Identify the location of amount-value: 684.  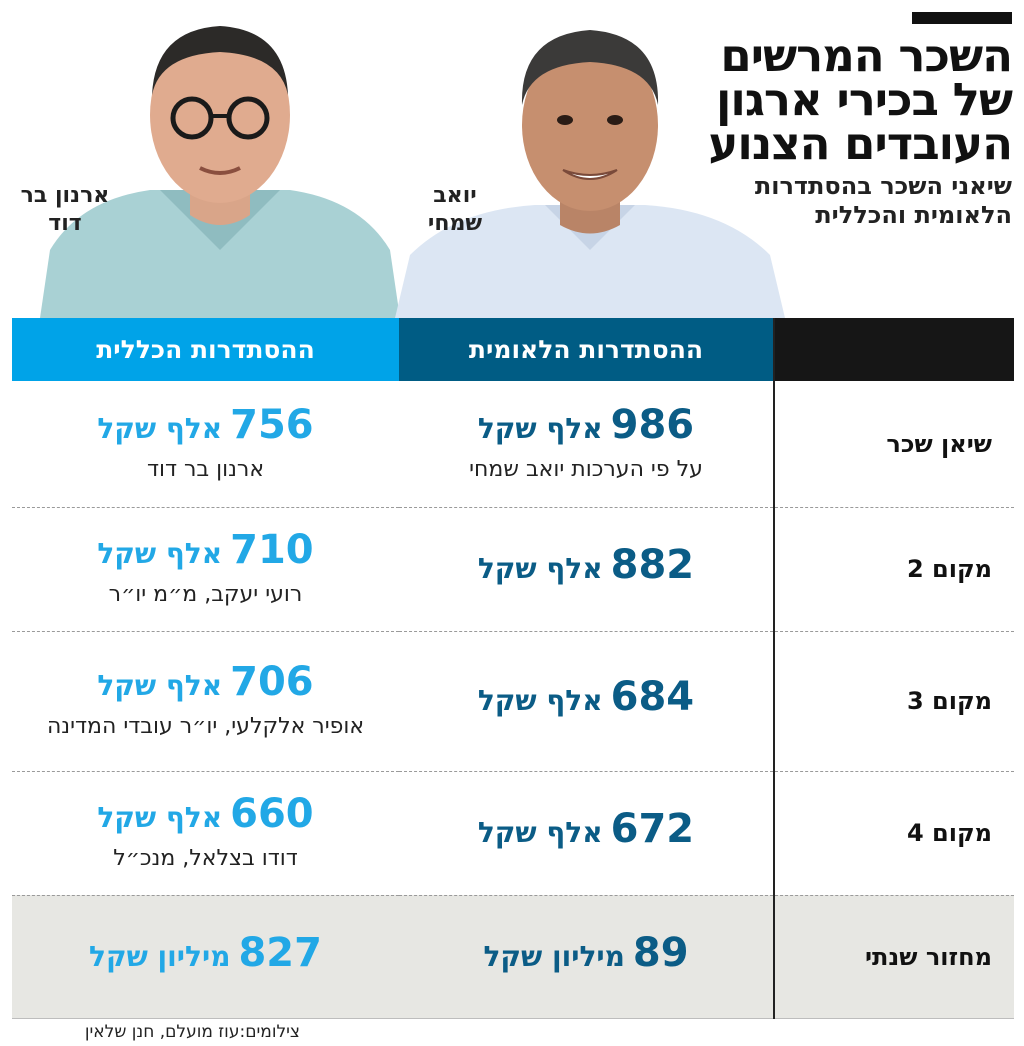
(652, 697).